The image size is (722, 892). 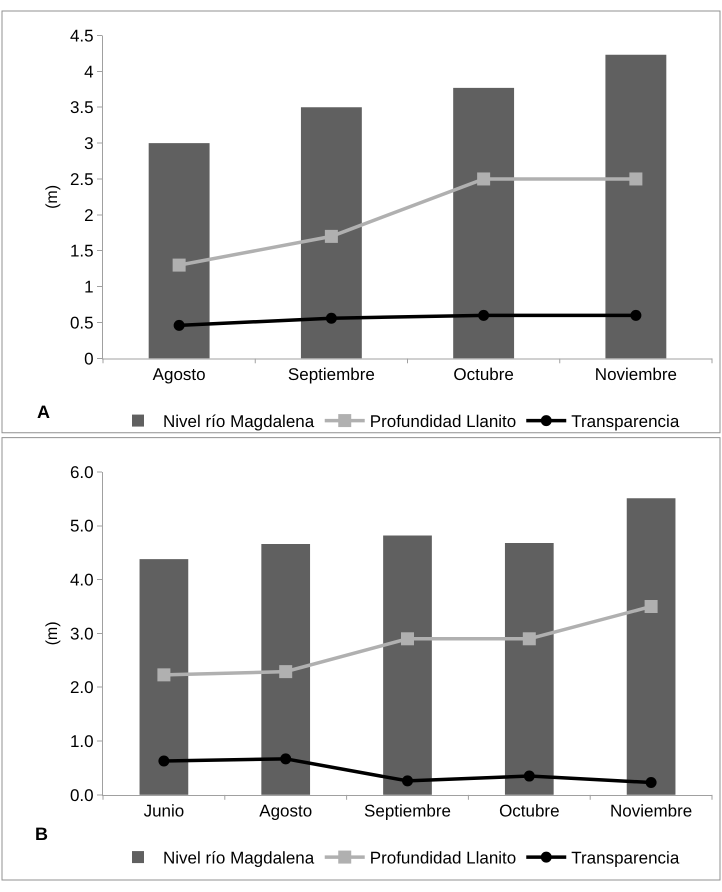 What do you see at coordinates (82, 742) in the screenshot?
I see `y-tick-label: 1.0` at bounding box center [82, 742].